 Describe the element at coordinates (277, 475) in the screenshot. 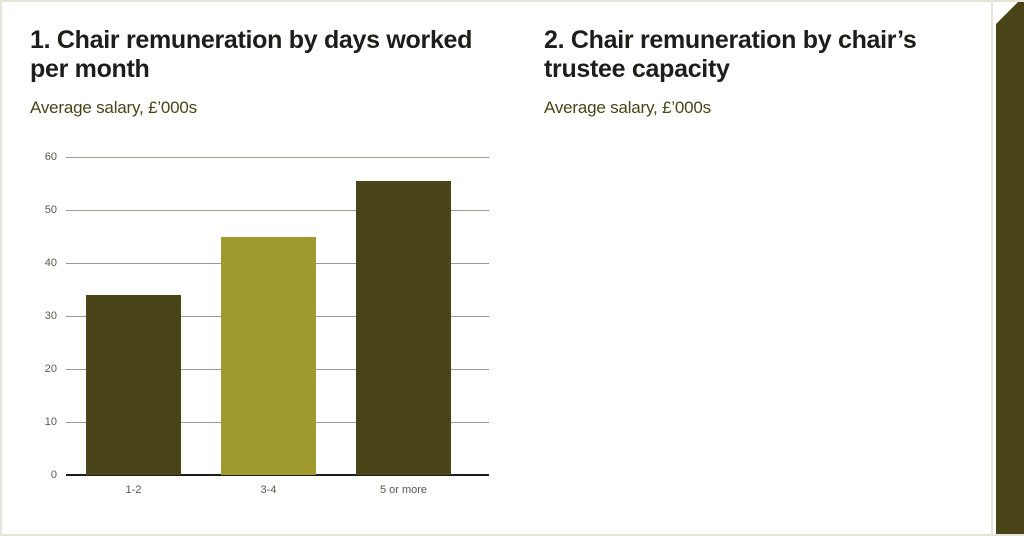

I see `x-axis-baseline` at that location.